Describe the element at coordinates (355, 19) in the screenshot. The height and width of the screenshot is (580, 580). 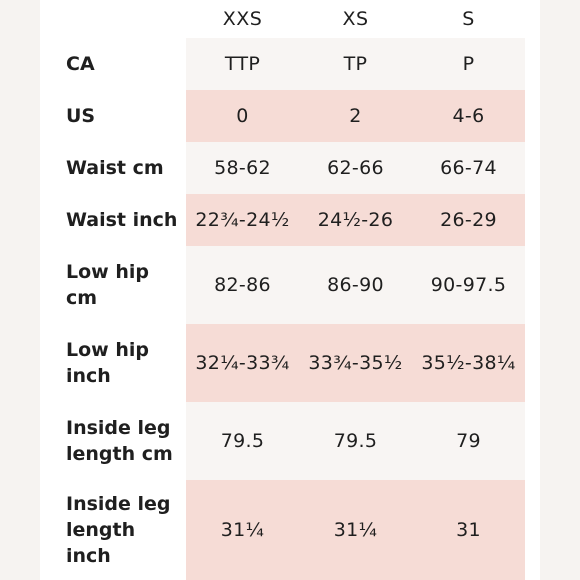
I see `column-header-xs: XS` at that location.